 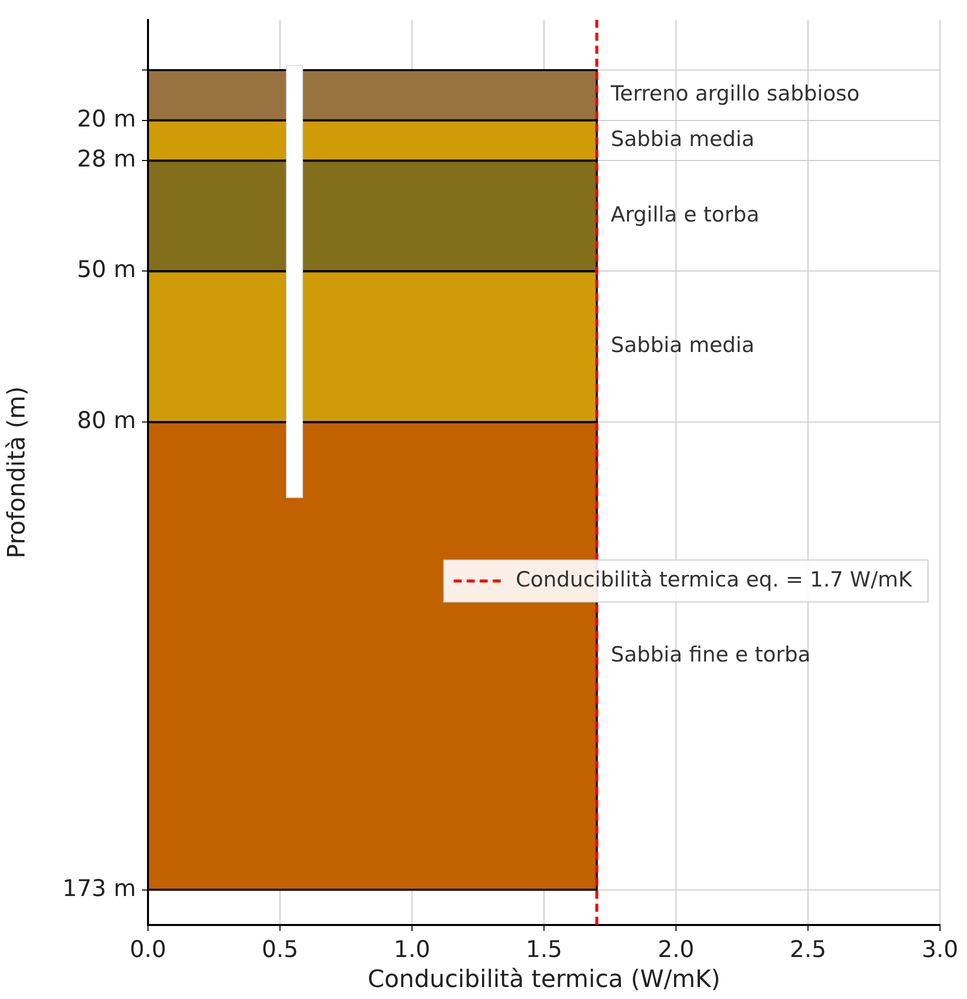 I want to click on y-tick-label: 20 m, so click(x=106, y=119).